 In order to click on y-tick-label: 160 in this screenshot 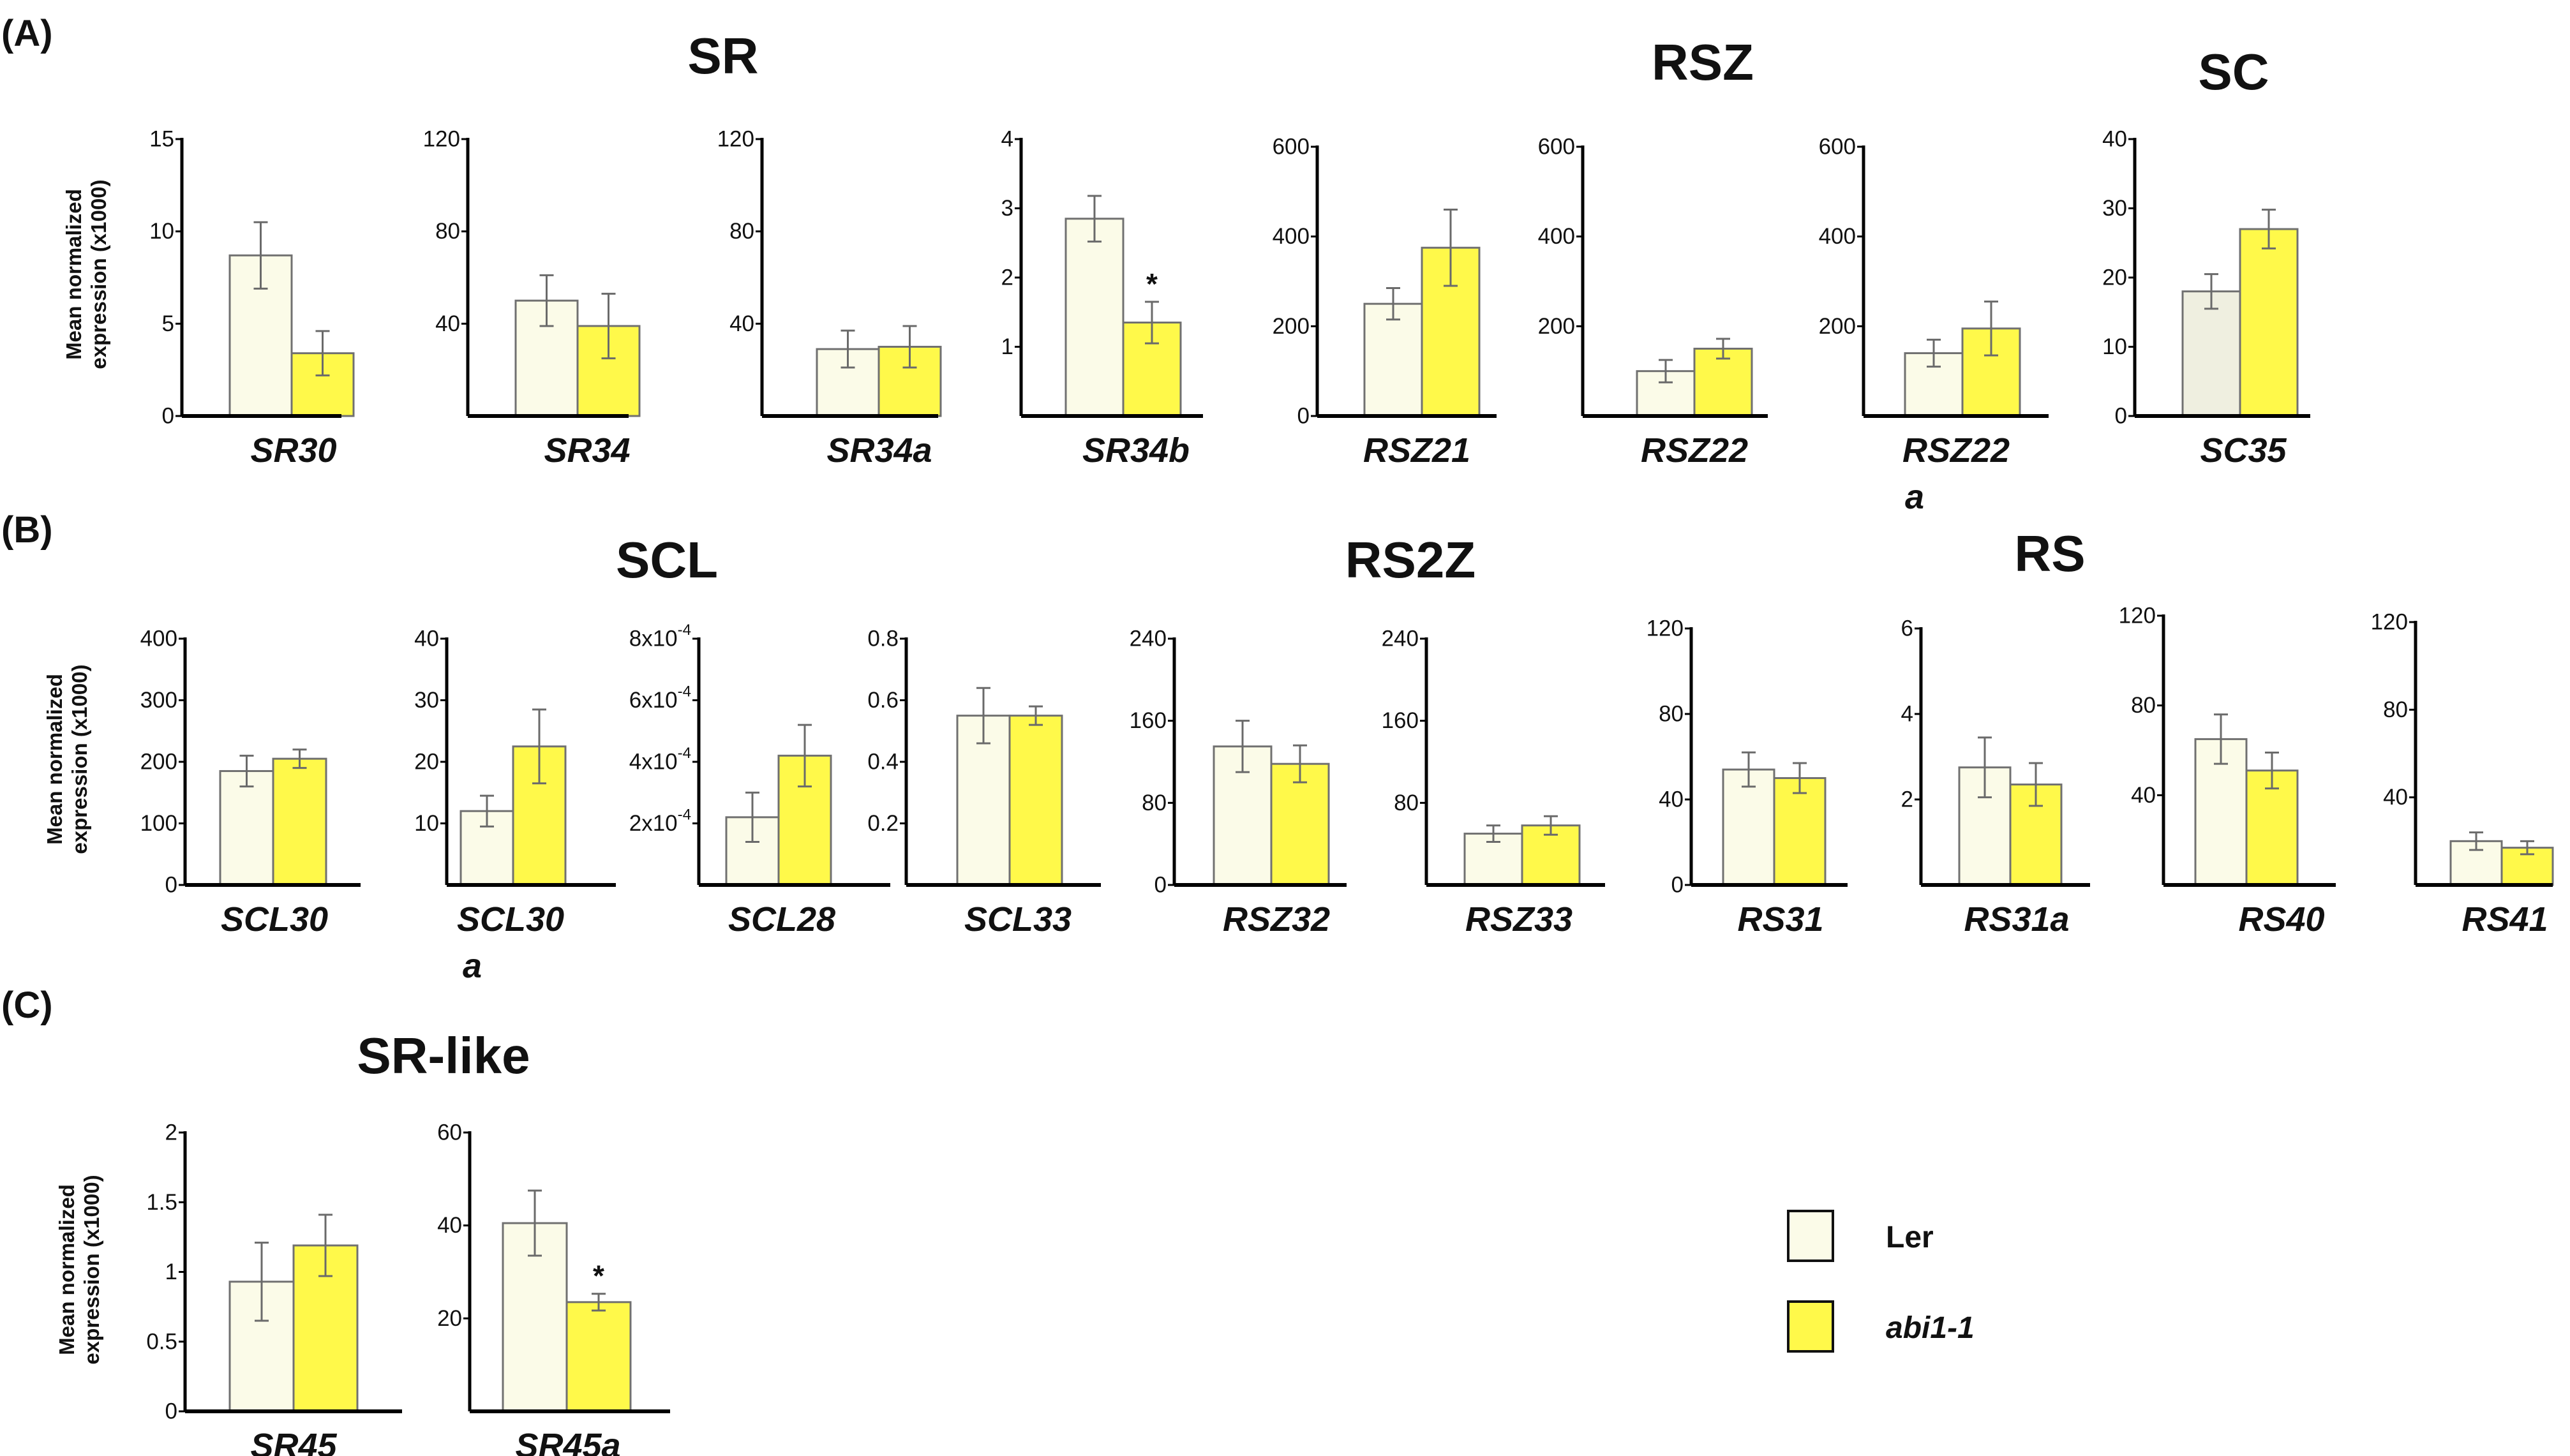, I will do `click(1148, 720)`.